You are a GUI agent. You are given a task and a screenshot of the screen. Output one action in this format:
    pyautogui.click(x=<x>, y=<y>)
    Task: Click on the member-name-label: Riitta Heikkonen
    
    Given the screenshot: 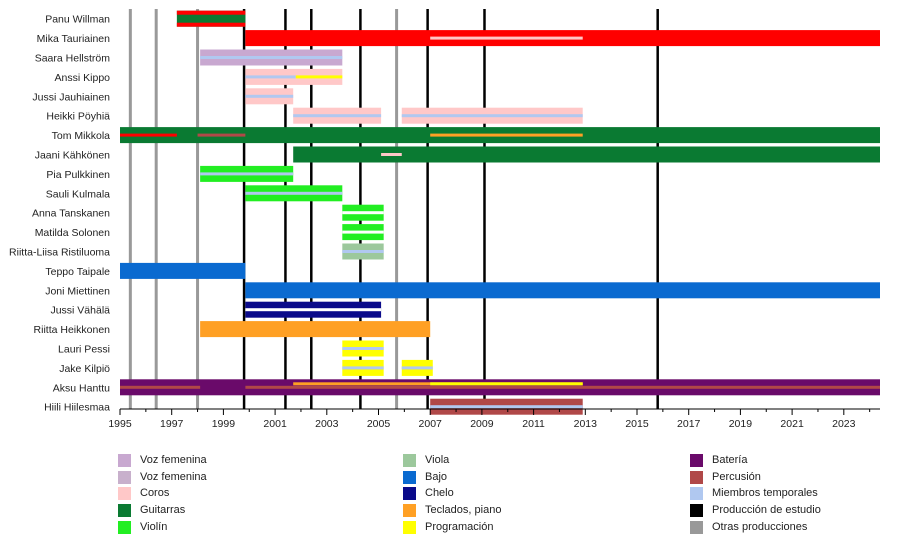 What is the action you would take?
    pyautogui.click(x=72, y=330)
    